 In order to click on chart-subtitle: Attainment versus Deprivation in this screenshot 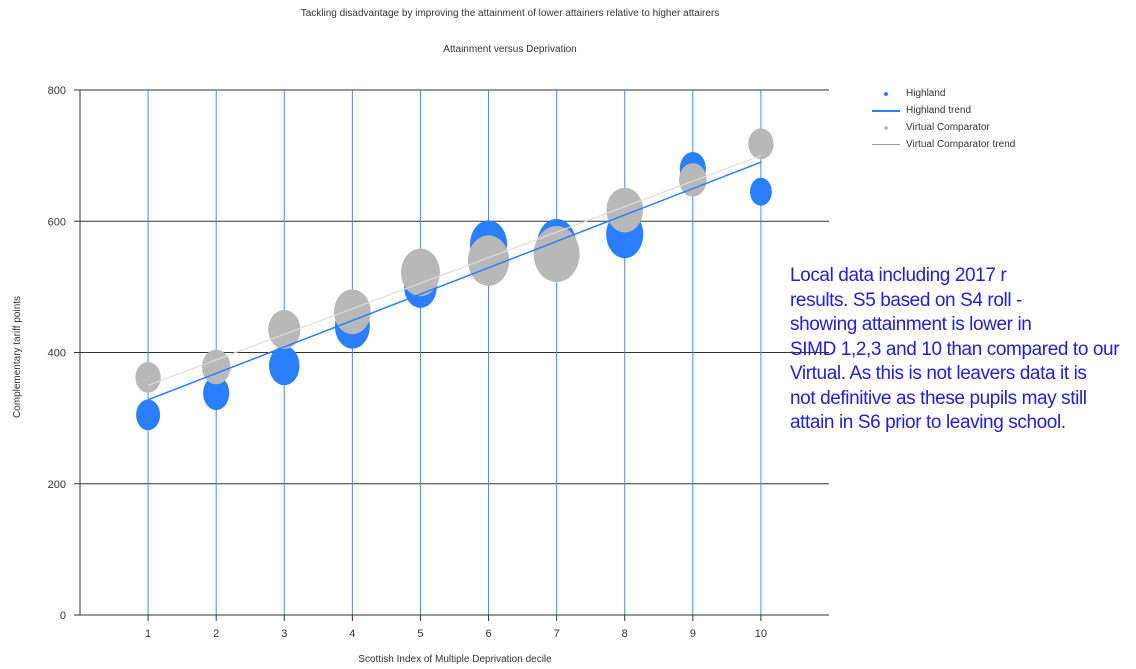, I will do `click(510, 49)`.